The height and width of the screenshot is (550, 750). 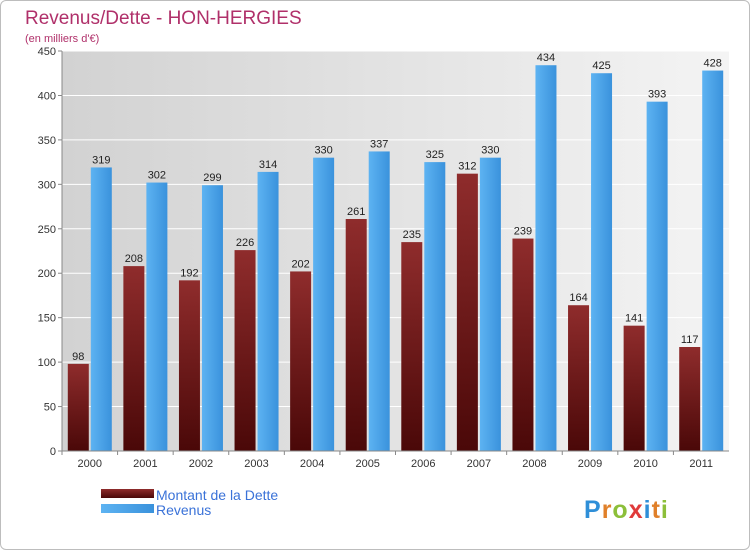 I want to click on y-tick-label: 350, so click(x=47, y=141).